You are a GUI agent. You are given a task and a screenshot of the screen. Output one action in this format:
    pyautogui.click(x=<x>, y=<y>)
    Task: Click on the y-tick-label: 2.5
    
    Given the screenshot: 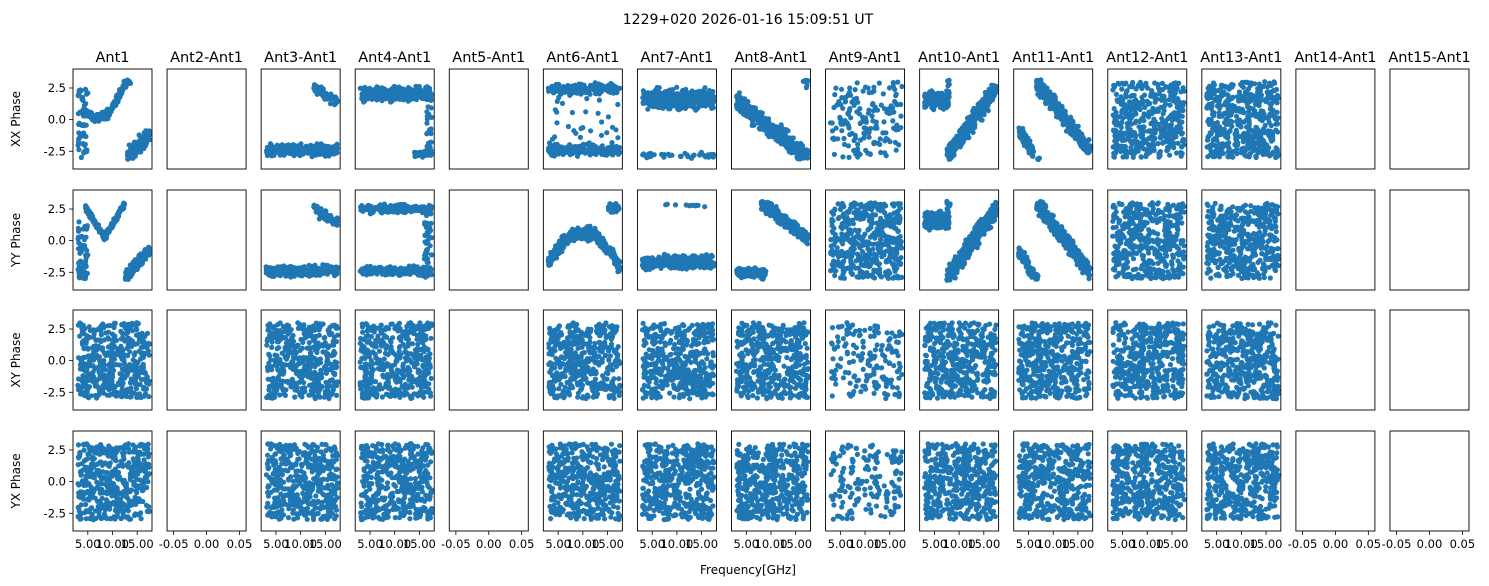 What is the action you would take?
    pyautogui.click(x=57, y=209)
    